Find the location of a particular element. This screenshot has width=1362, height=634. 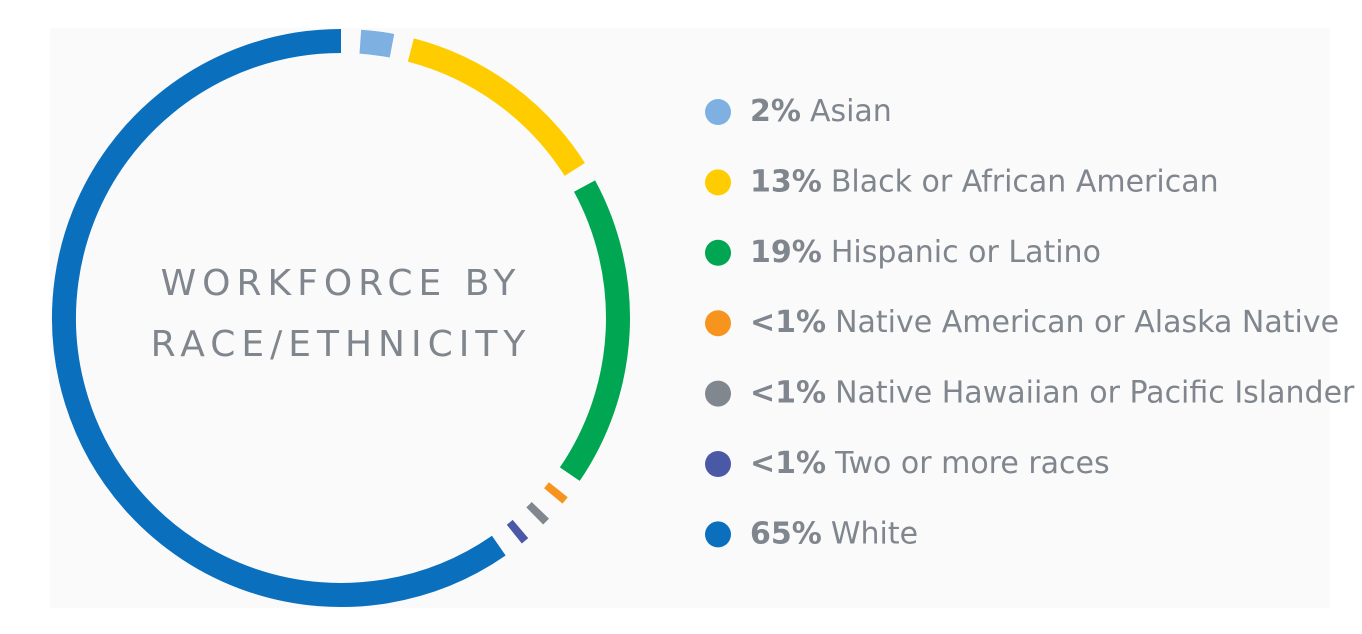

legend-label: Black or African American is located at coordinates (1025, 181).